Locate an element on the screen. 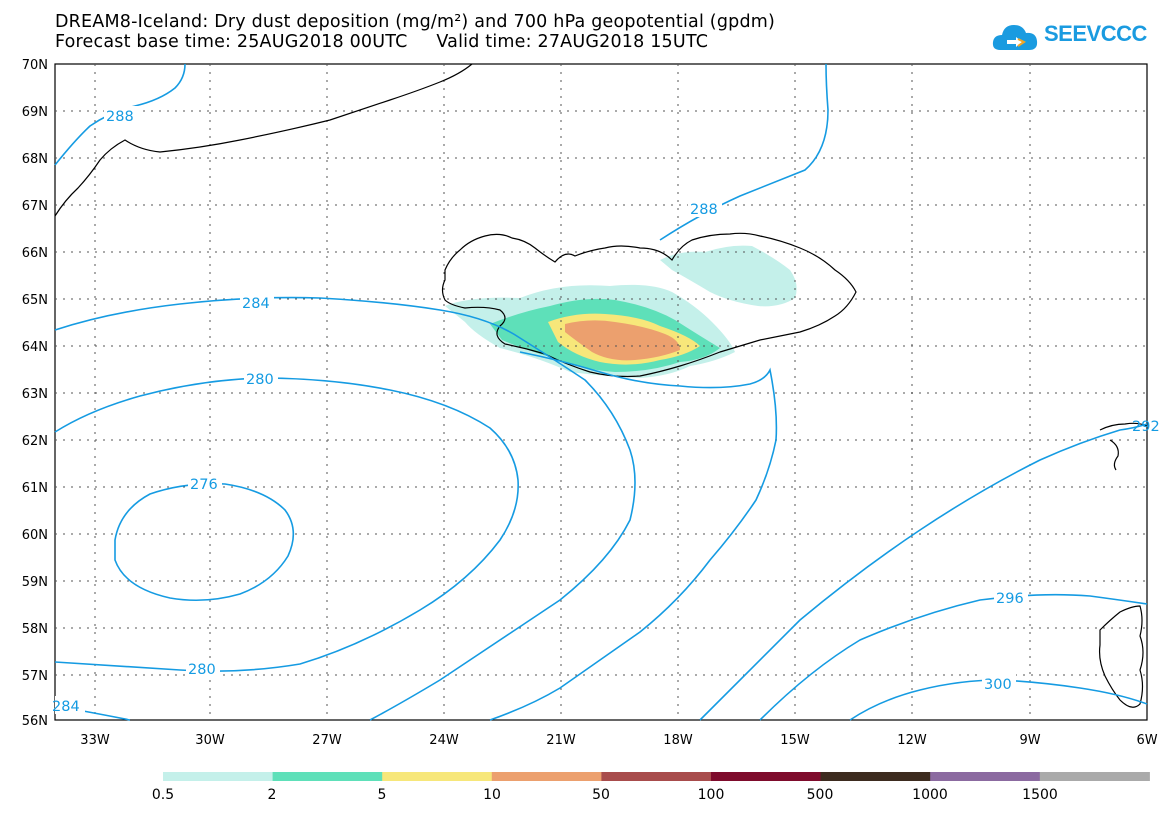  latitude-label: 69N is located at coordinates (35, 112).